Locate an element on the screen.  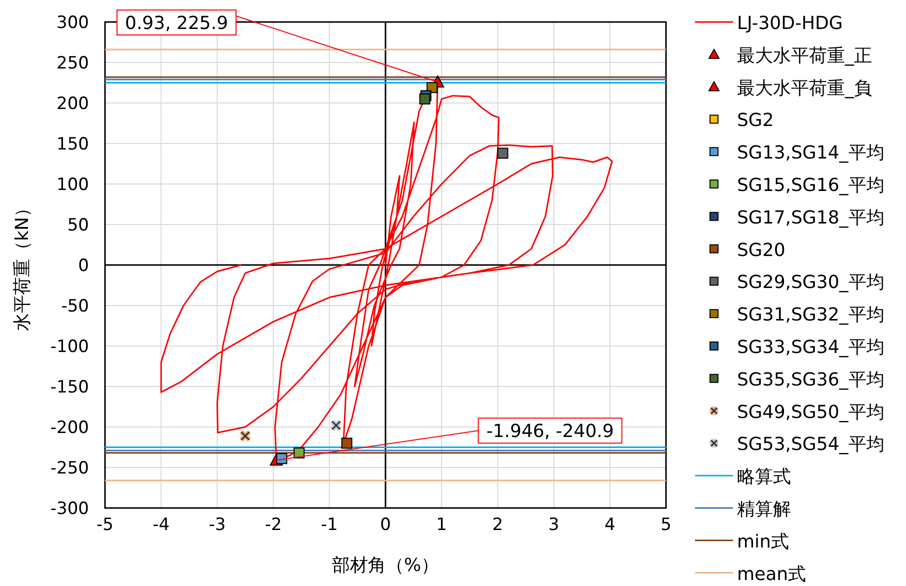
legend-label: 精算解 is located at coordinates (764, 509).